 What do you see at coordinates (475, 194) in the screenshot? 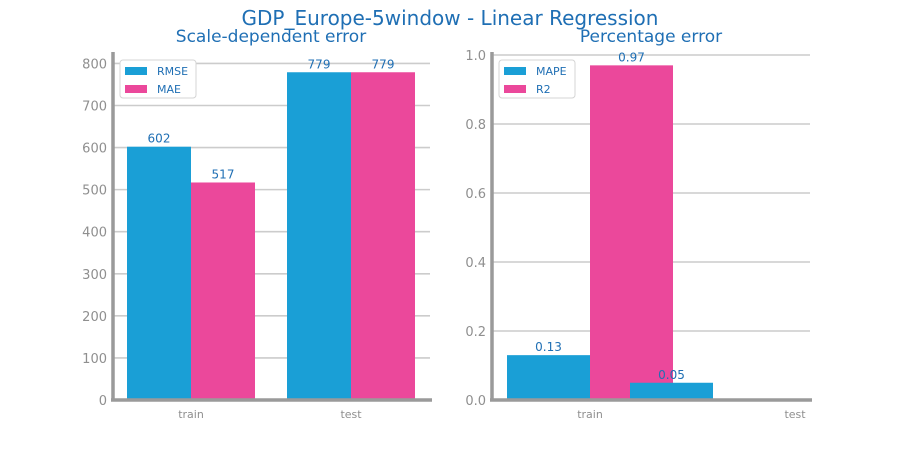
I see `y-tick-label: 0.6` at bounding box center [475, 194].